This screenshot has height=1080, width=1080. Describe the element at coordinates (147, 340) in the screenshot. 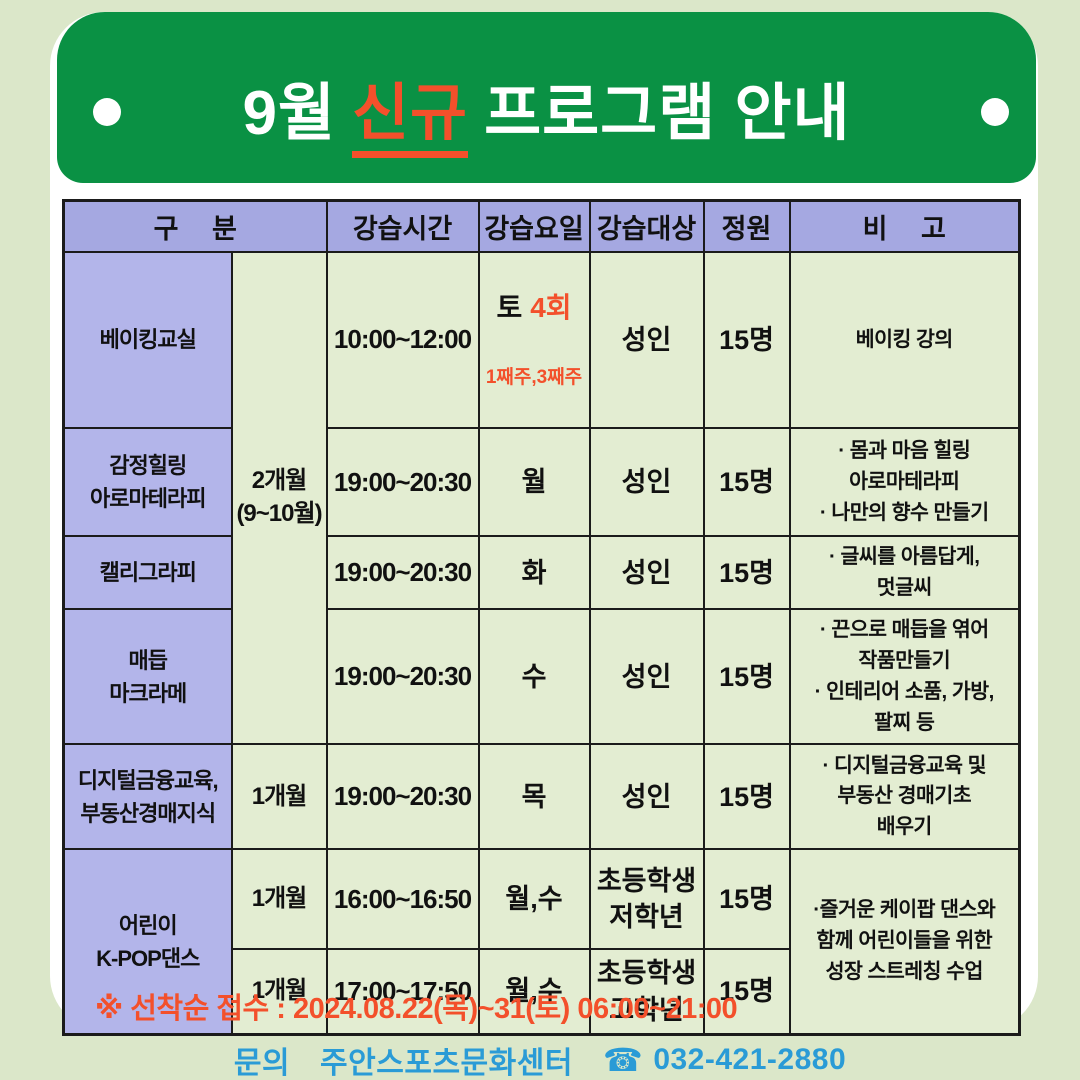

I see `cell-program: 베이킹교실` at that location.